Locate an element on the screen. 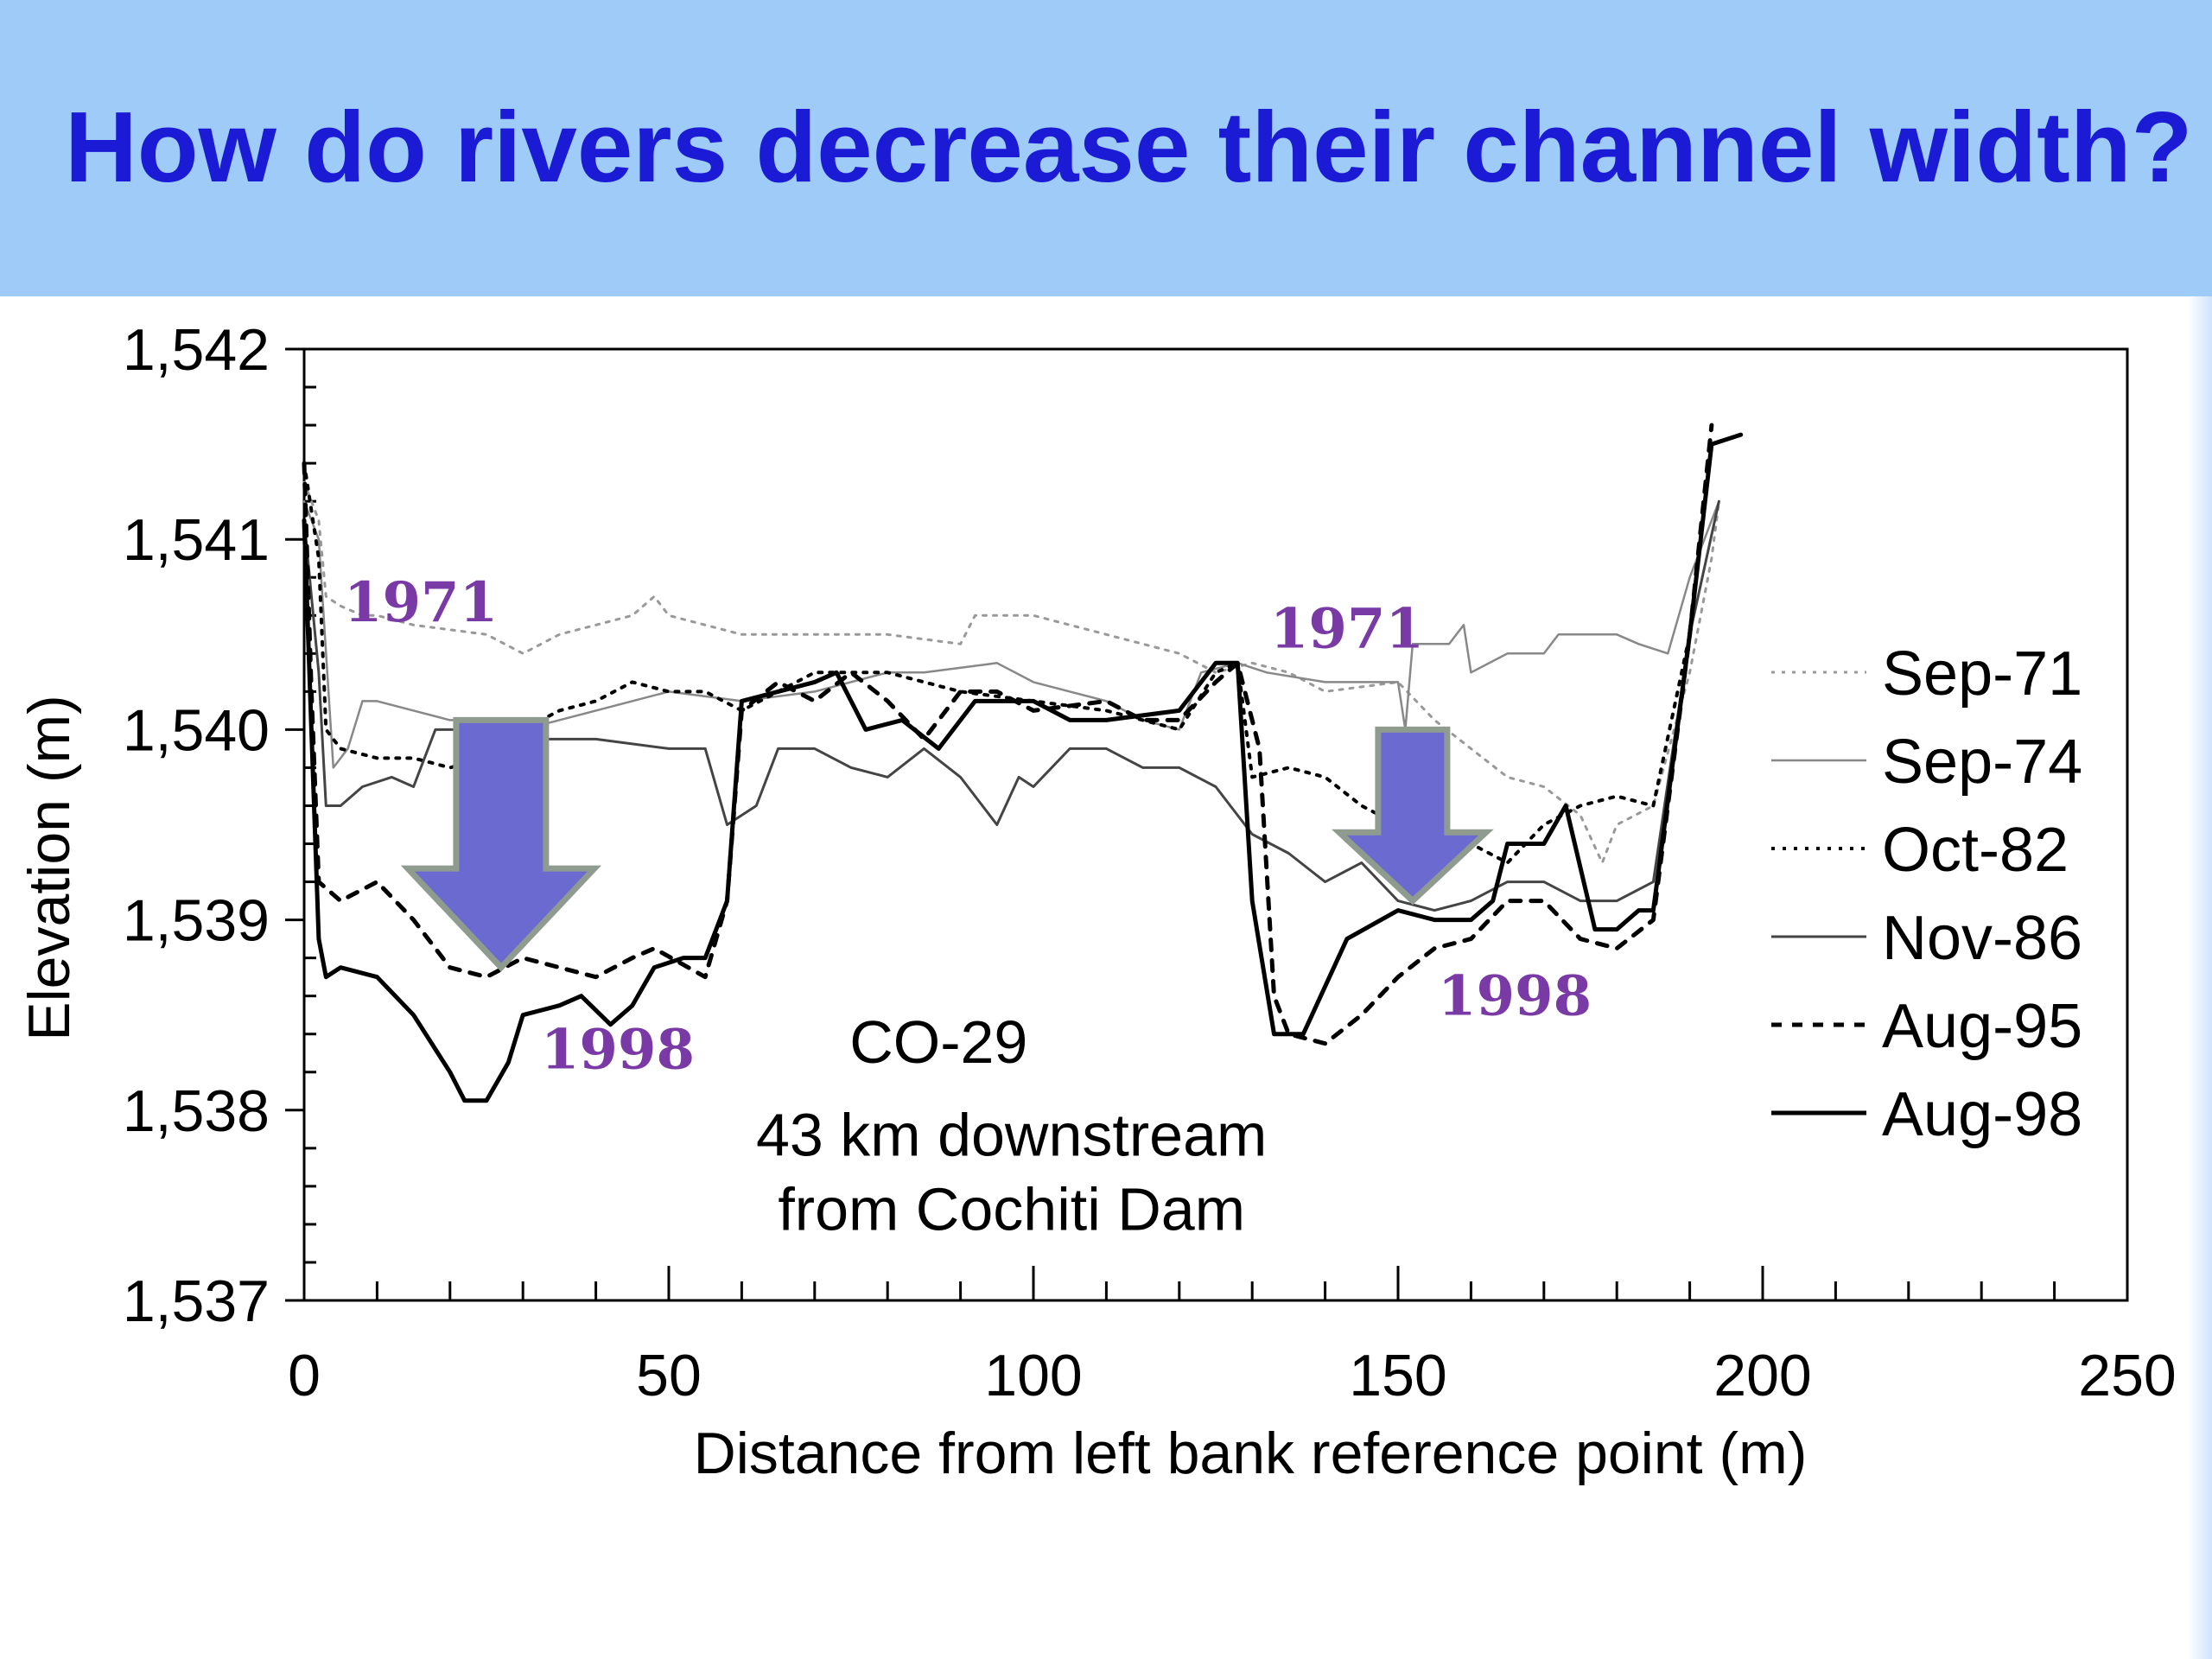 The height and width of the screenshot is (1659, 2212). y-tick-label: 1,538 is located at coordinates (196, 1111).